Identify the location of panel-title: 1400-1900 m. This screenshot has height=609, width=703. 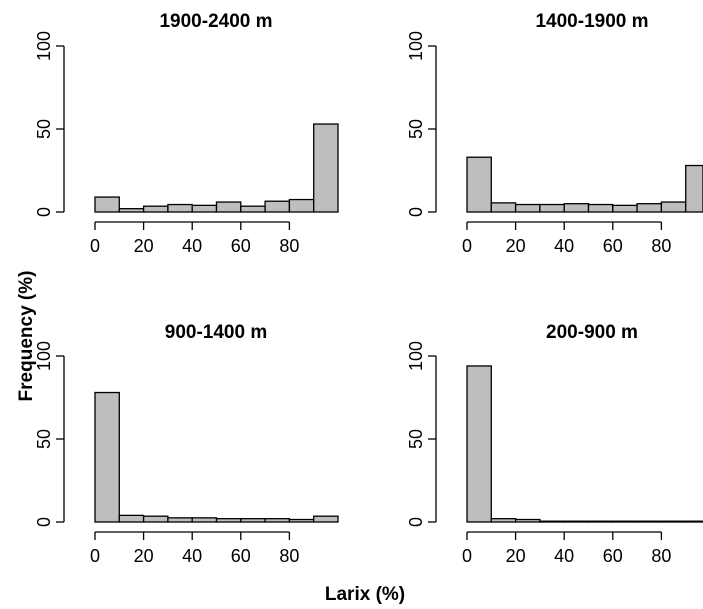
(591, 21).